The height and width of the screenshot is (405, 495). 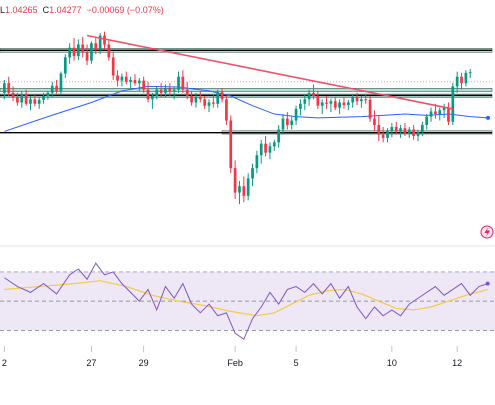 I want to click on moving-average-line, so click(x=246, y=108).